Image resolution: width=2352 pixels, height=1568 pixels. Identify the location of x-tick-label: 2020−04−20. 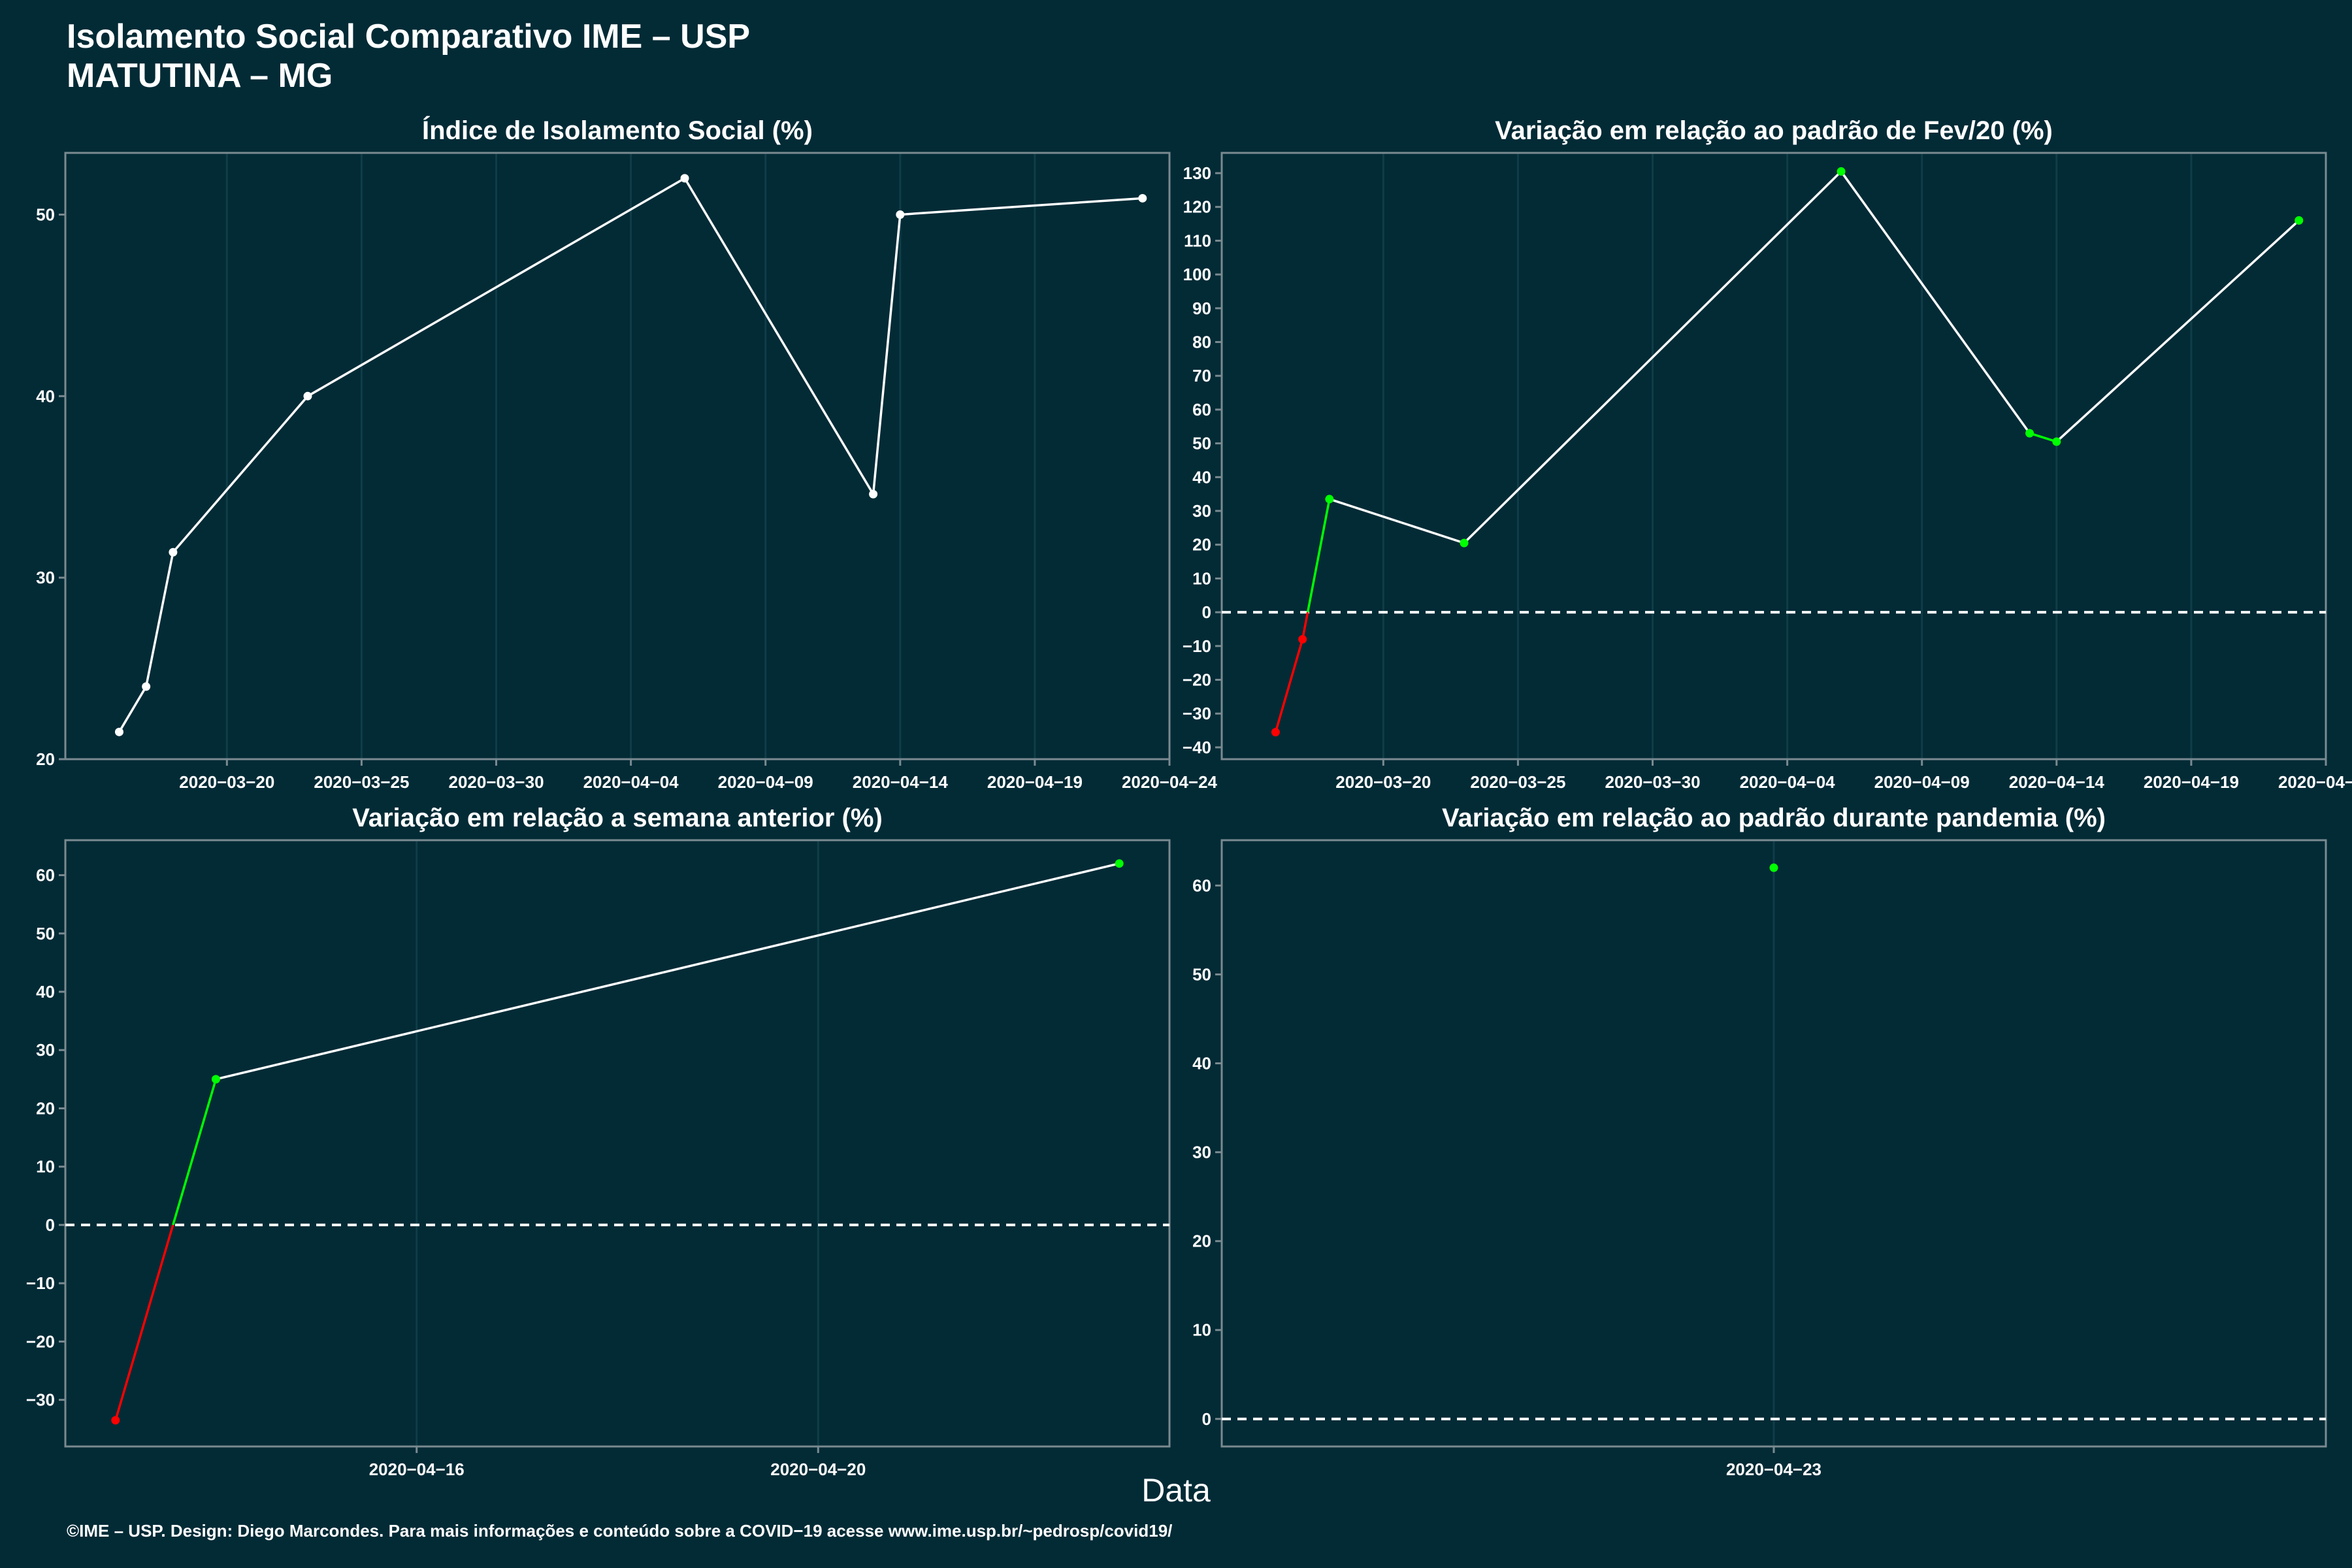
(818, 1469).